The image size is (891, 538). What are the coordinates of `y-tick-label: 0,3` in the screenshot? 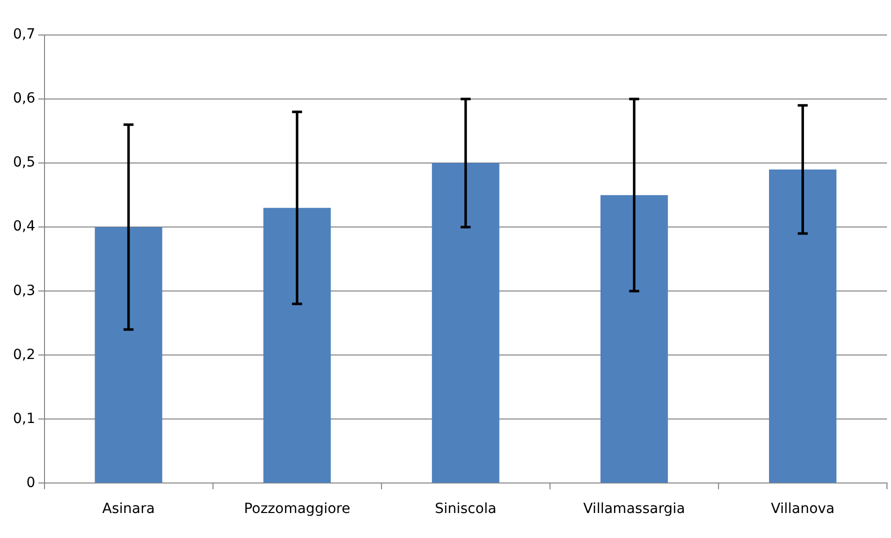 It's located at (24, 290).